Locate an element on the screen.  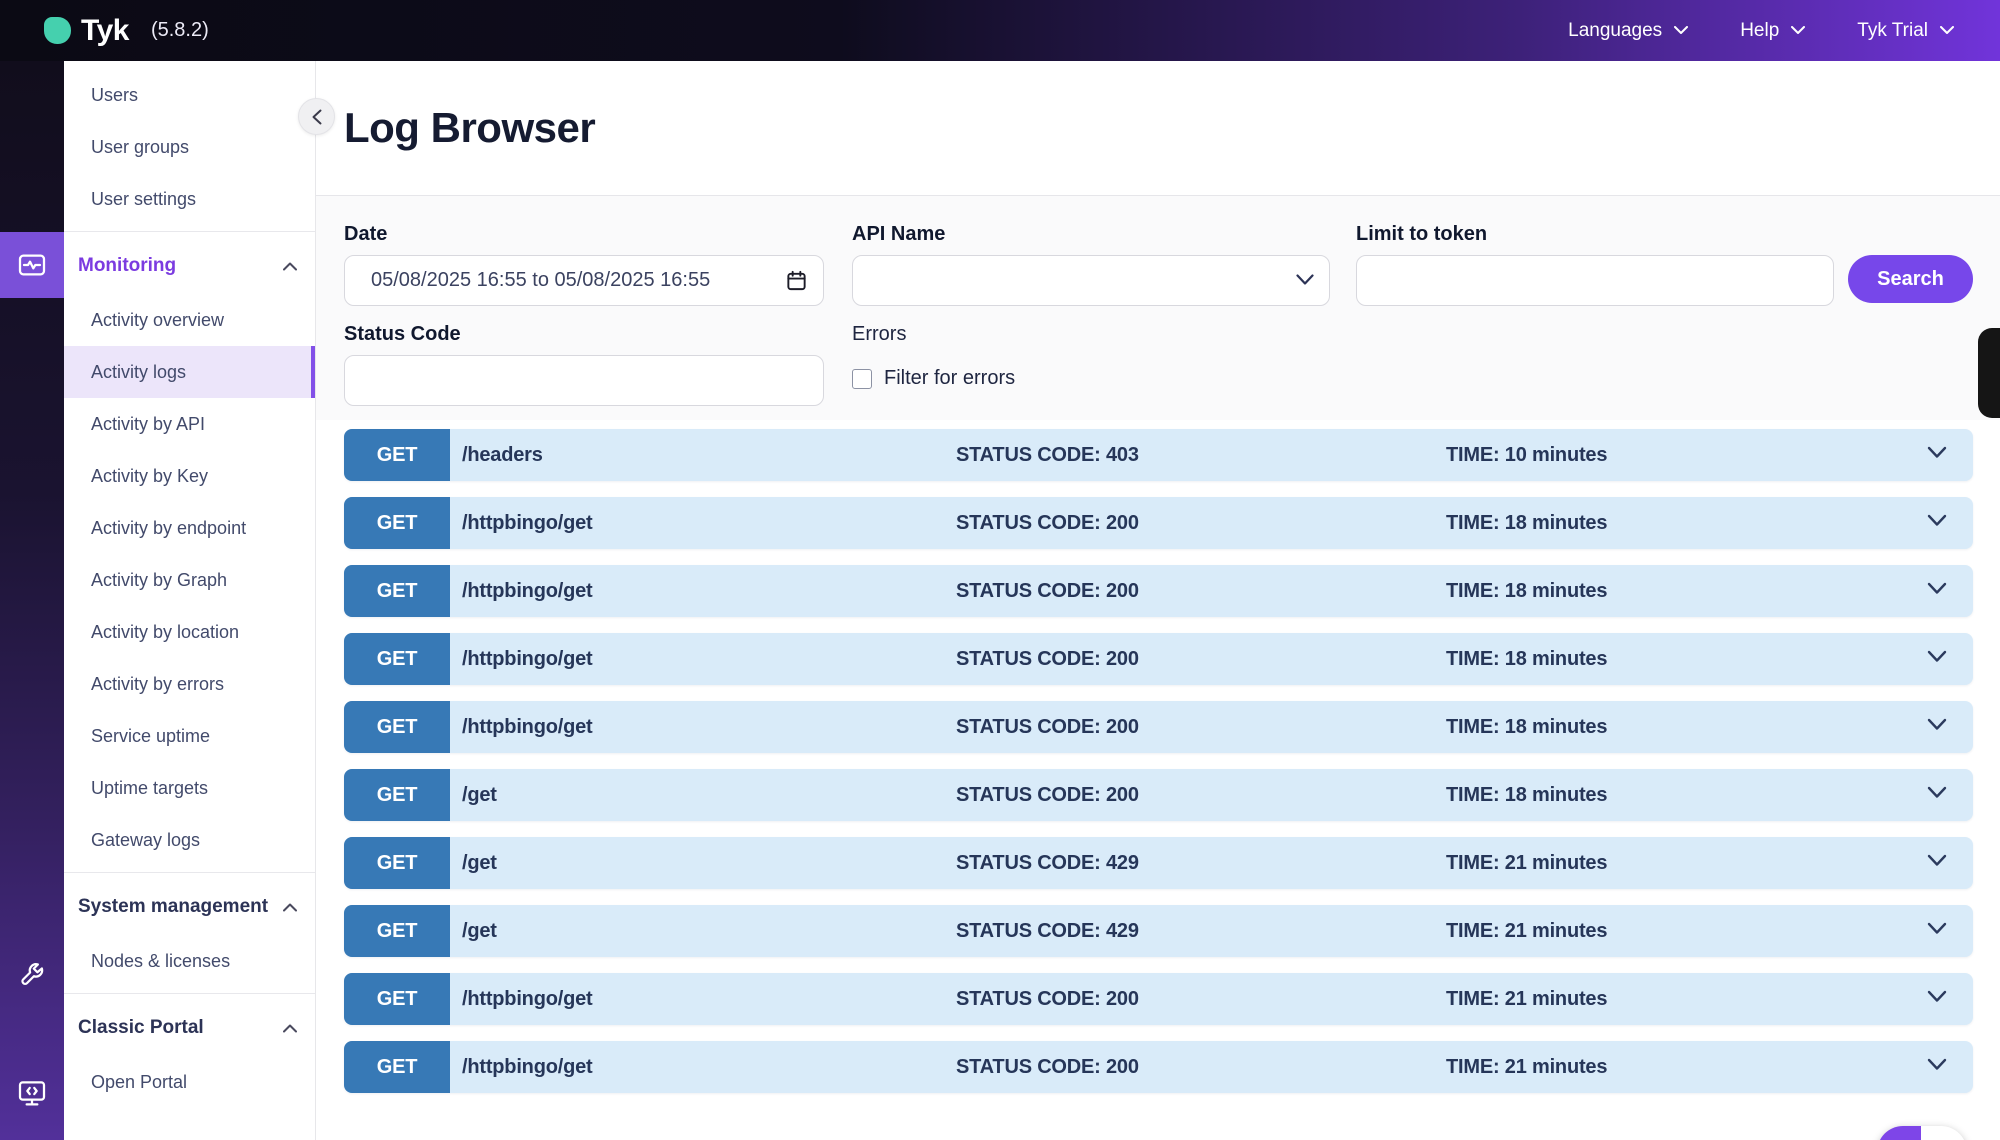
date-range-picker is located at coordinates (584, 280).